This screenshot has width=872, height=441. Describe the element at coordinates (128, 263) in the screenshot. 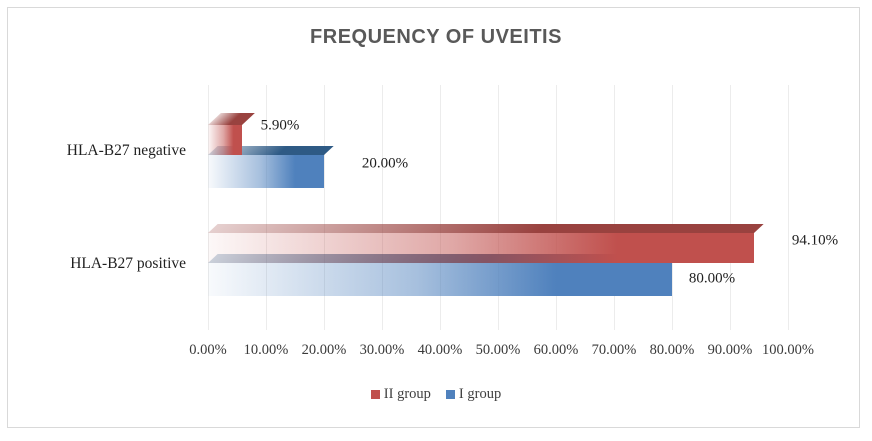

I see `category-label: HLA-B27 positive` at that location.